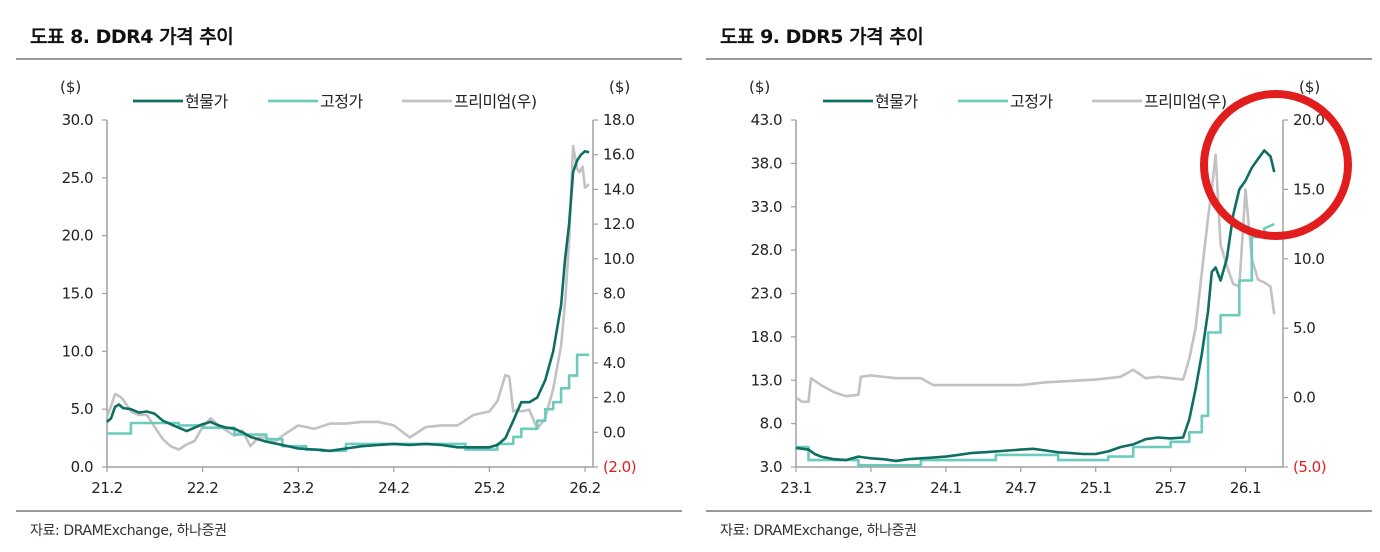 Image resolution: width=1380 pixels, height=552 pixels. Describe the element at coordinates (1020, 488) in the screenshot. I see `x-tick-label: 24.7` at that location.